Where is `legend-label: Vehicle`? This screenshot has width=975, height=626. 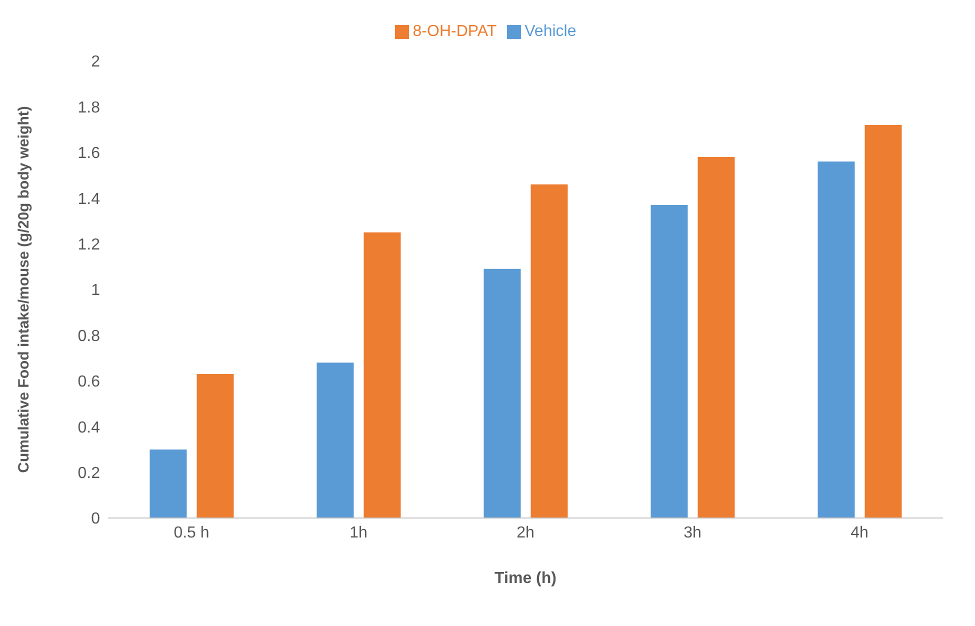 legend-label: Vehicle is located at coordinates (550, 31).